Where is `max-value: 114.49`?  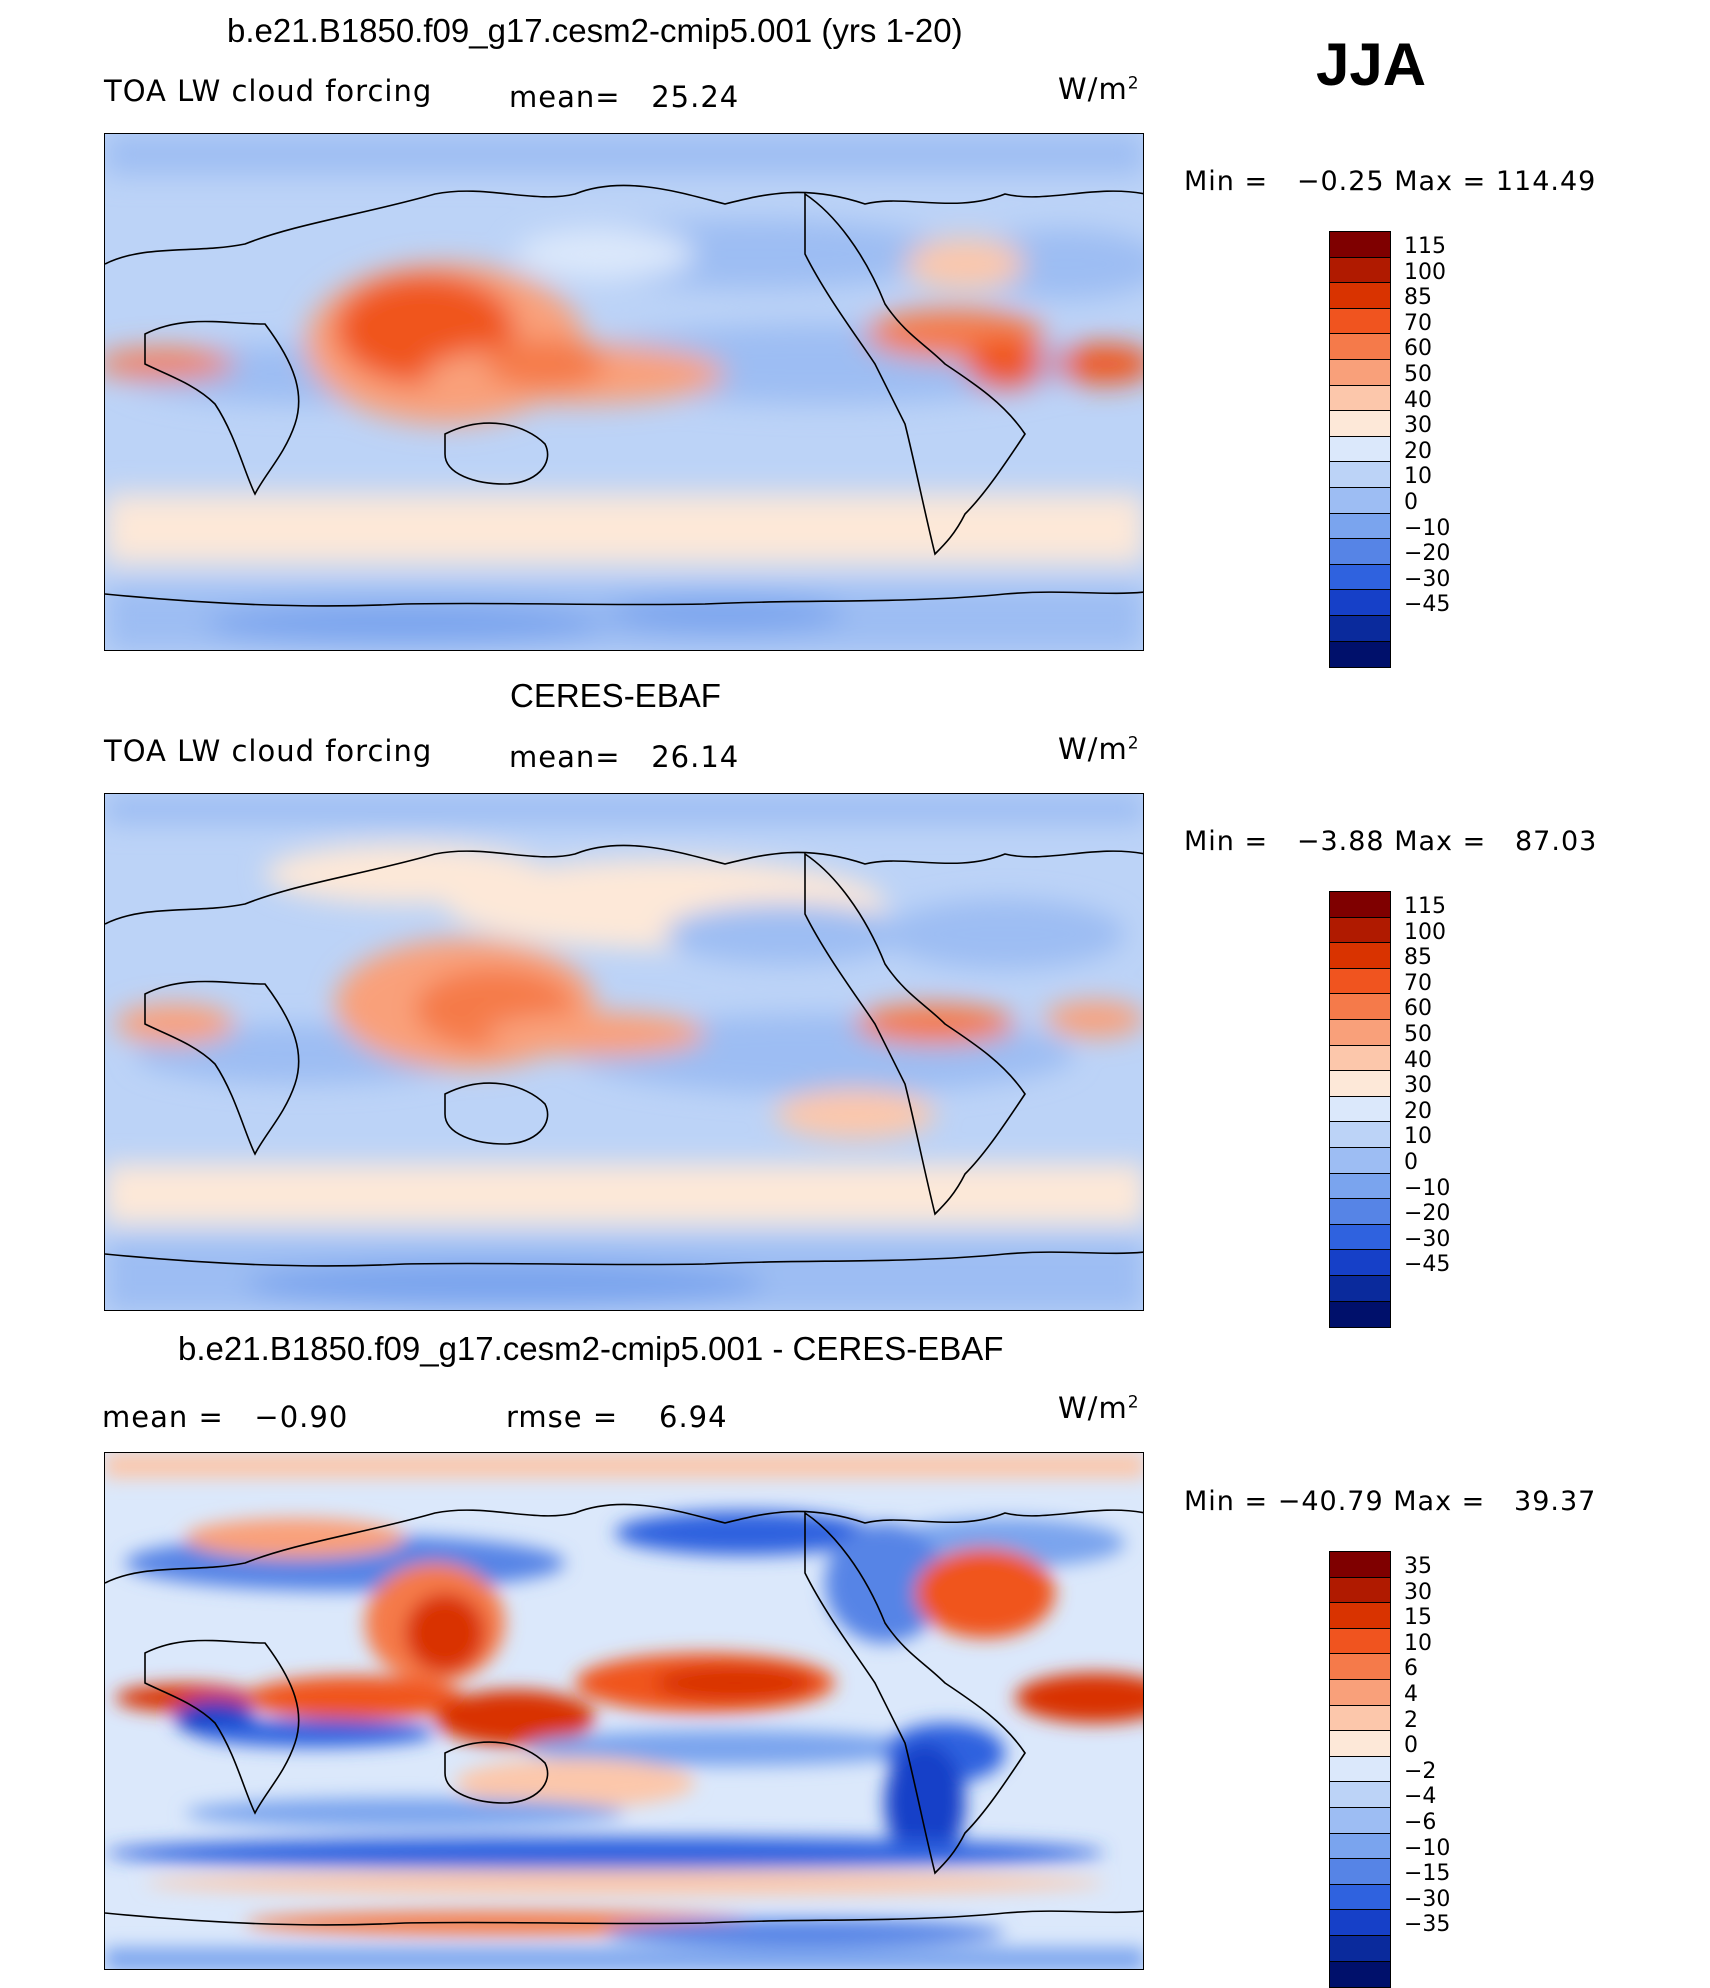
max-value: 114.49 is located at coordinates (1546, 181).